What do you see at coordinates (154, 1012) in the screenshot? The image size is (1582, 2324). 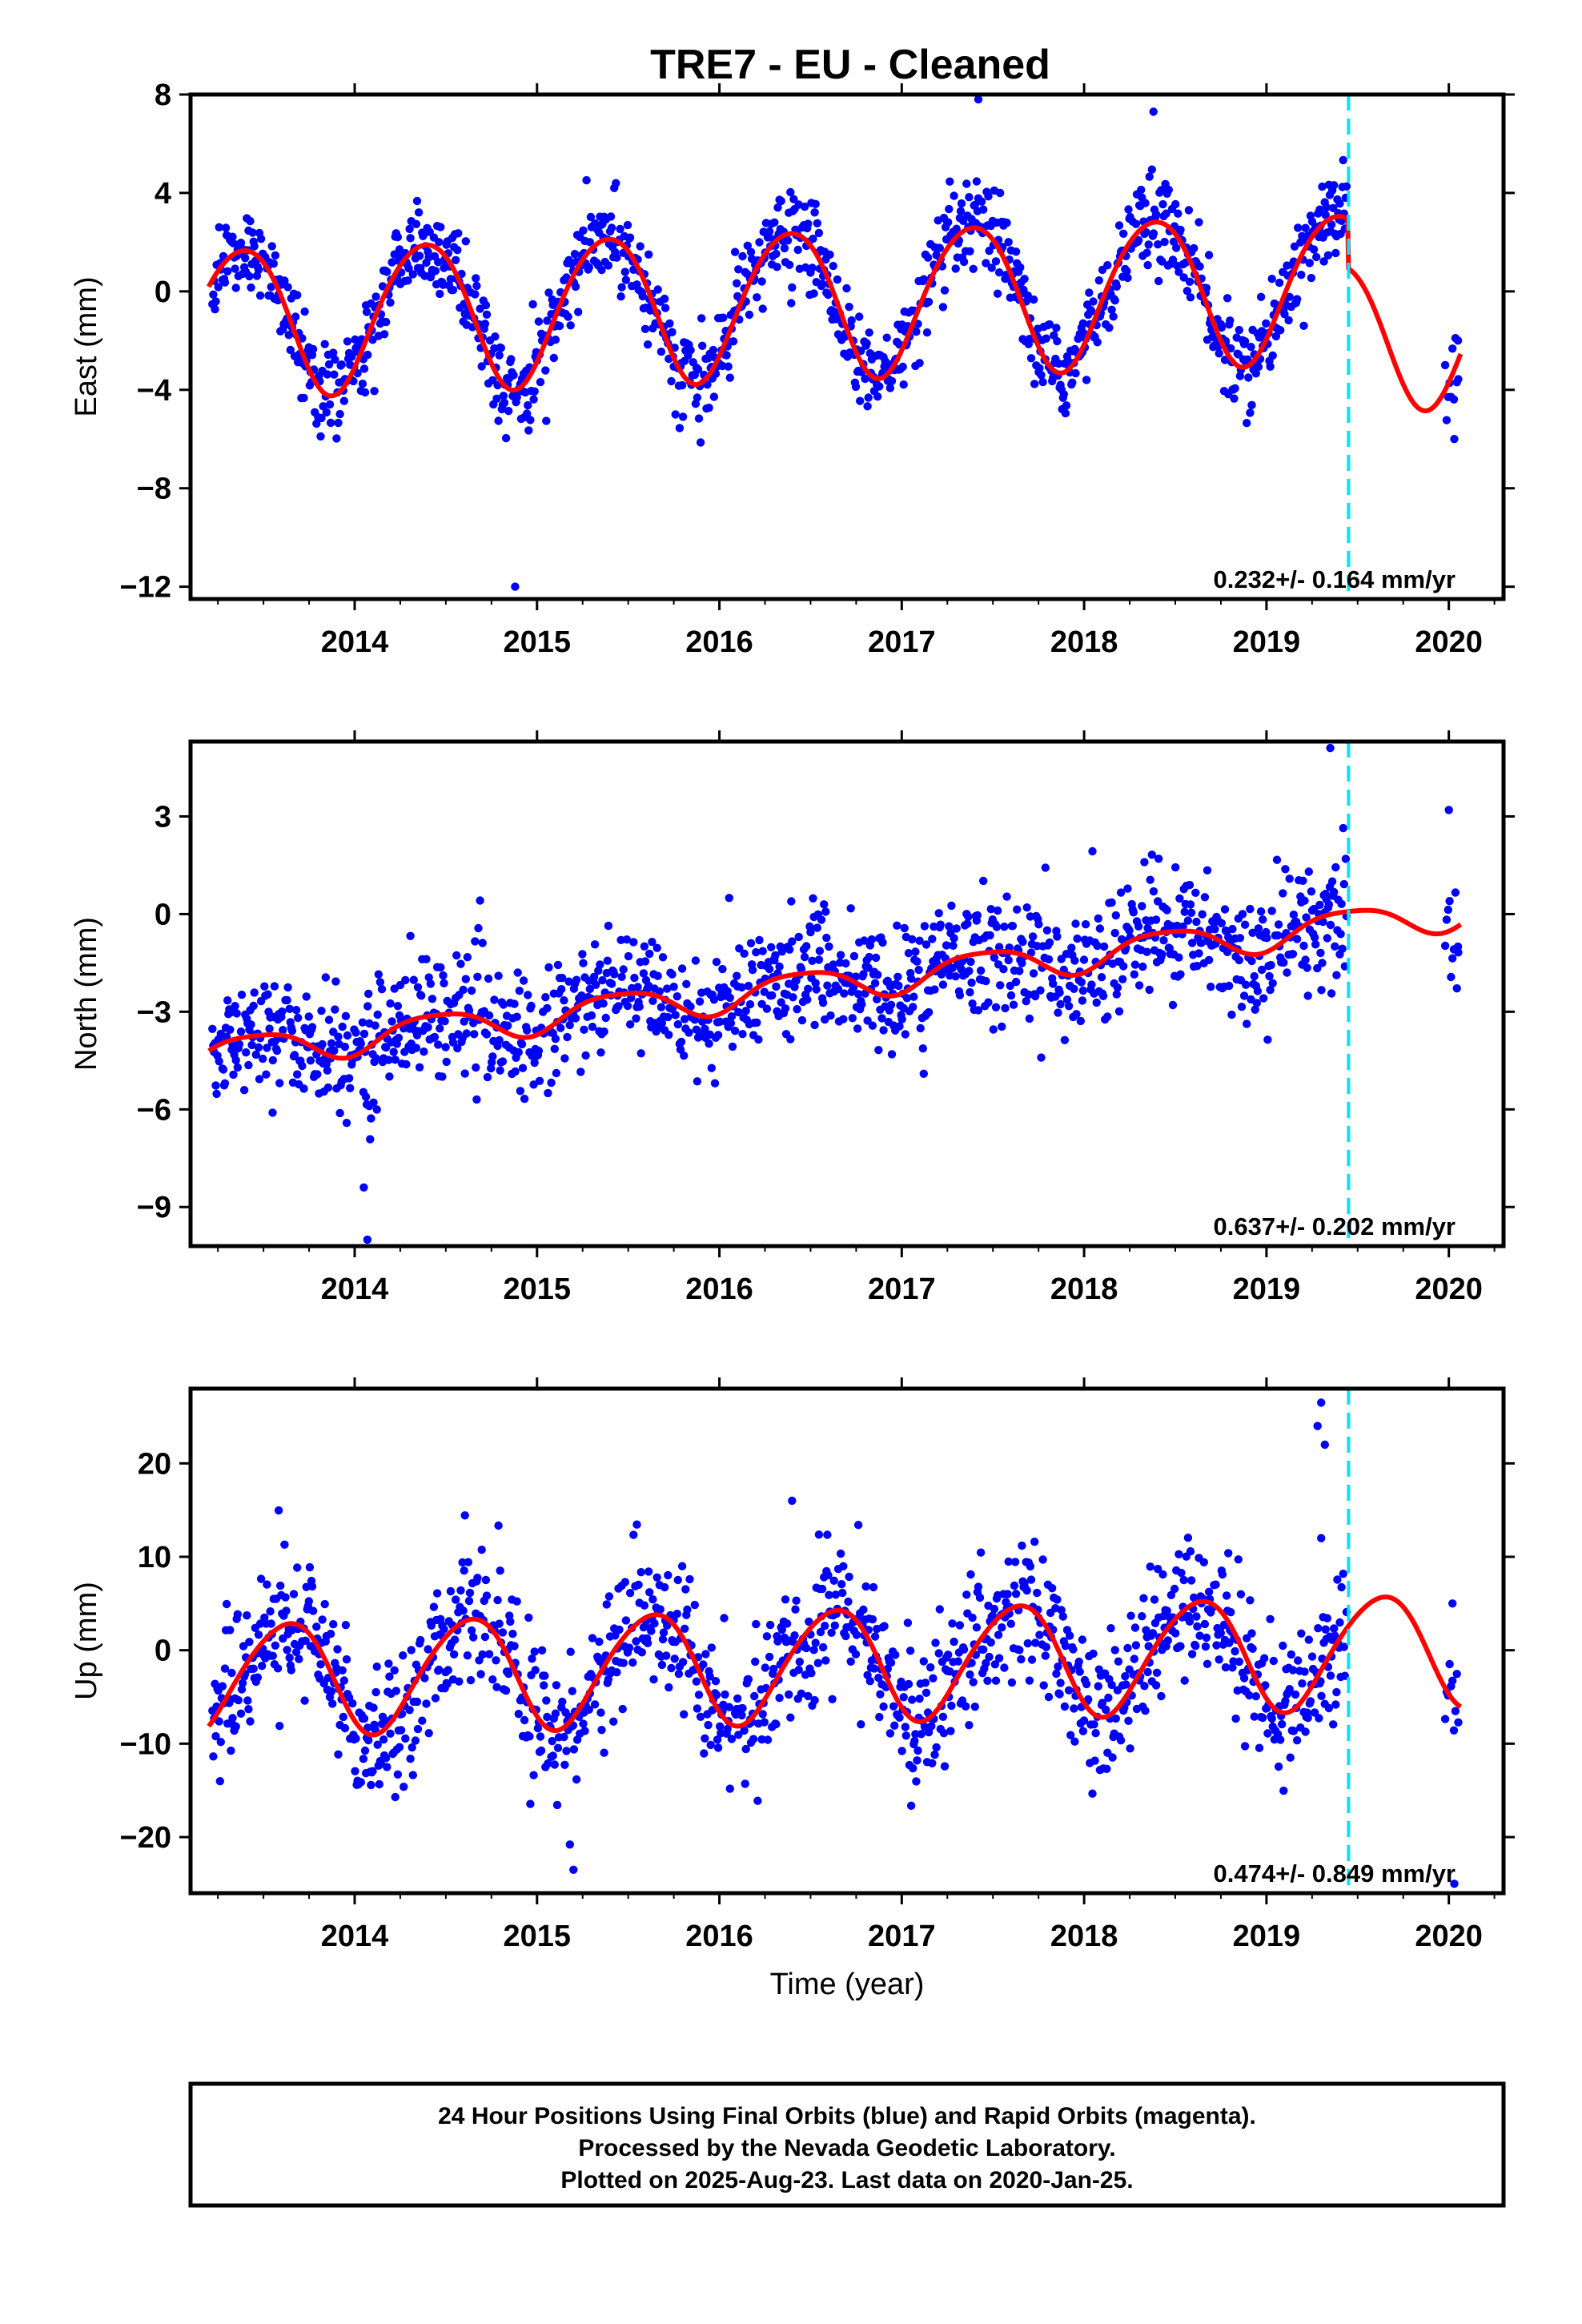 I see `y-tick-label: −3` at bounding box center [154, 1012].